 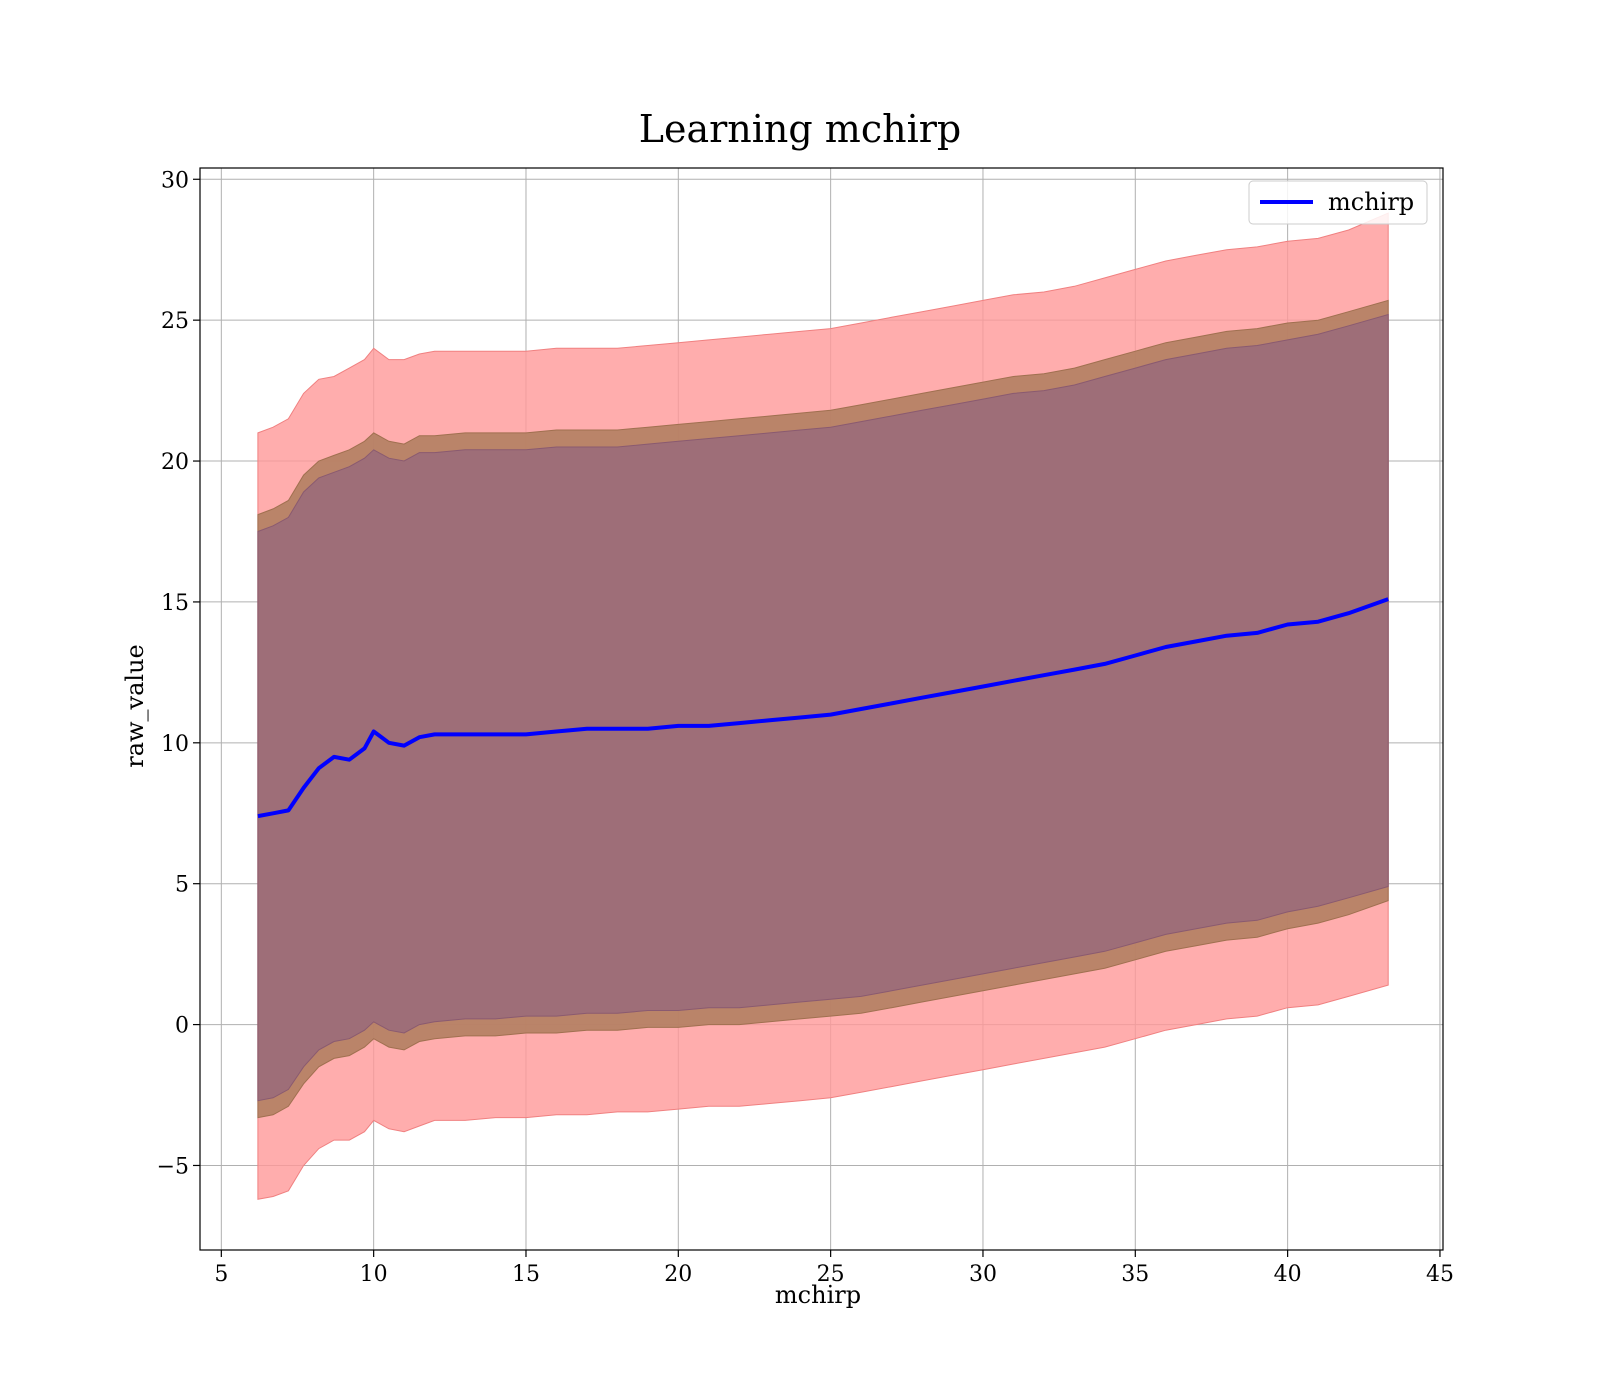 I want to click on y-tick-label-2: 5, so click(x=182, y=885).